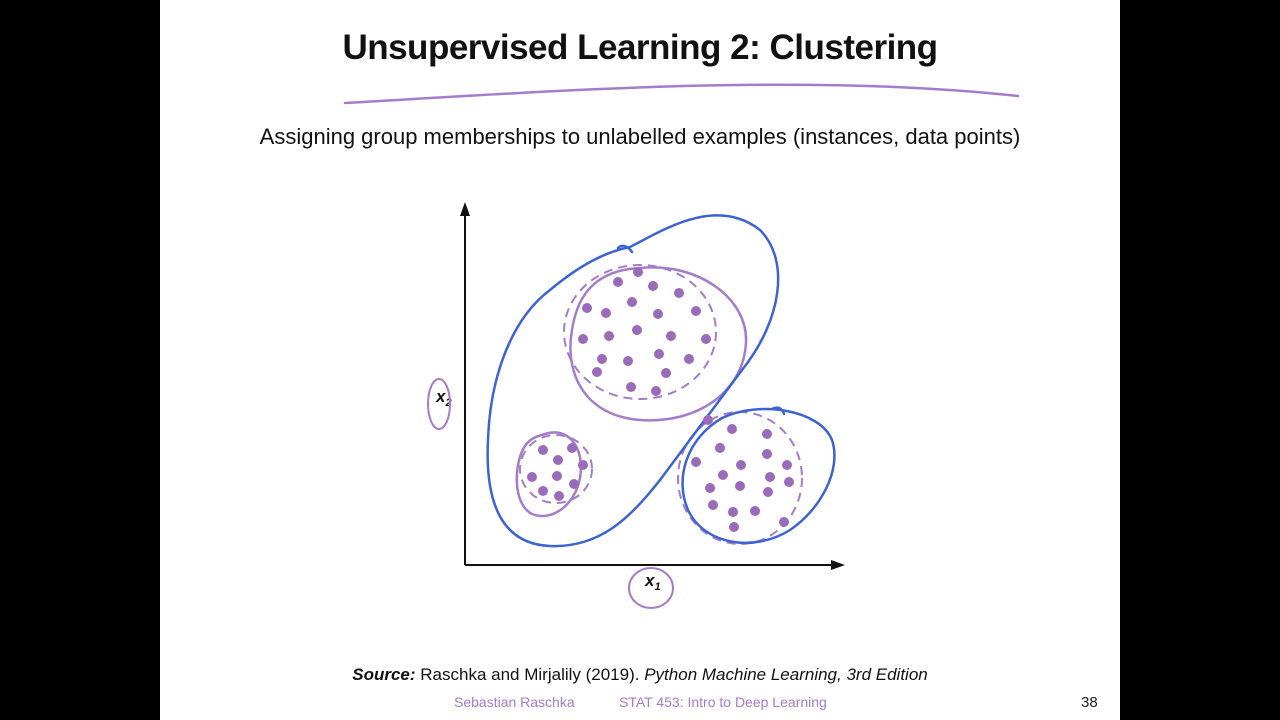 Image resolution: width=1280 pixels, height=720 pixels. I want to click on svg-text: x1, so click(652, 582).